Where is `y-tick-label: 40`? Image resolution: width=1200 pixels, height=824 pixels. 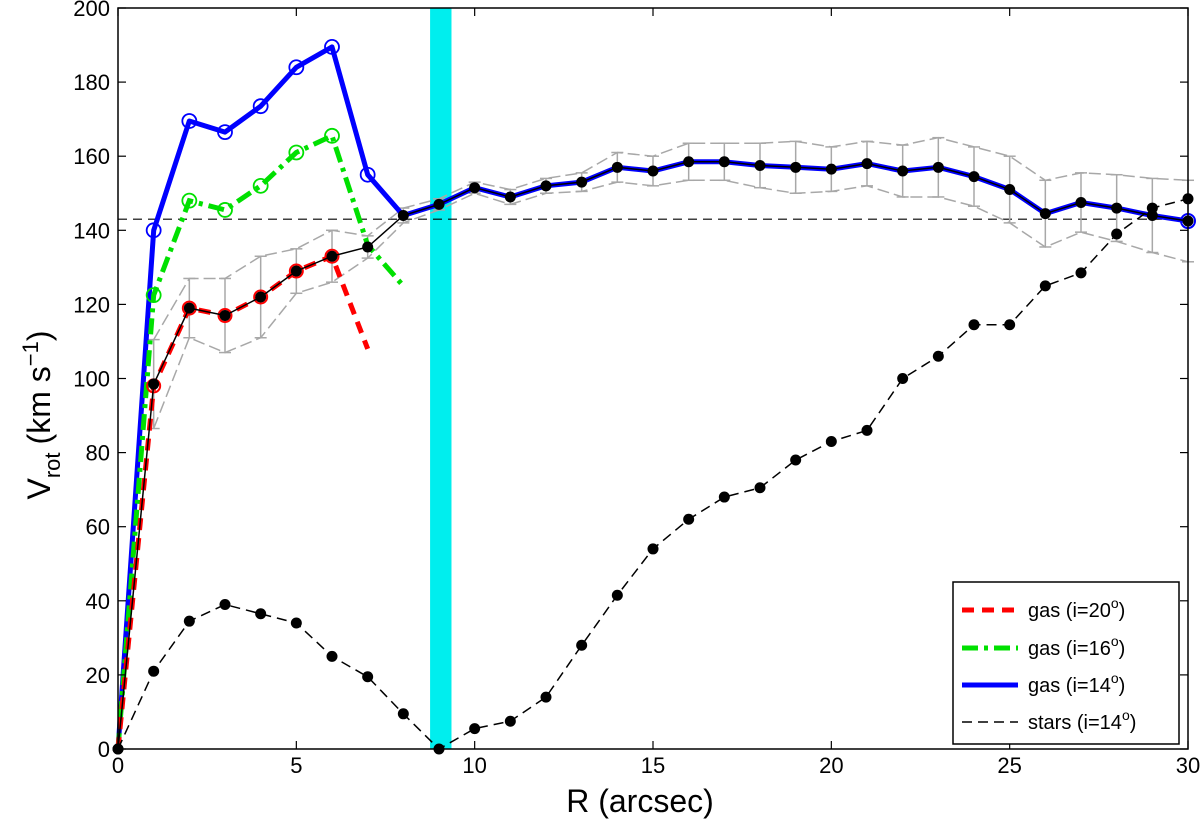
y-tick-label: 40 is located at coordinates (98, 601).